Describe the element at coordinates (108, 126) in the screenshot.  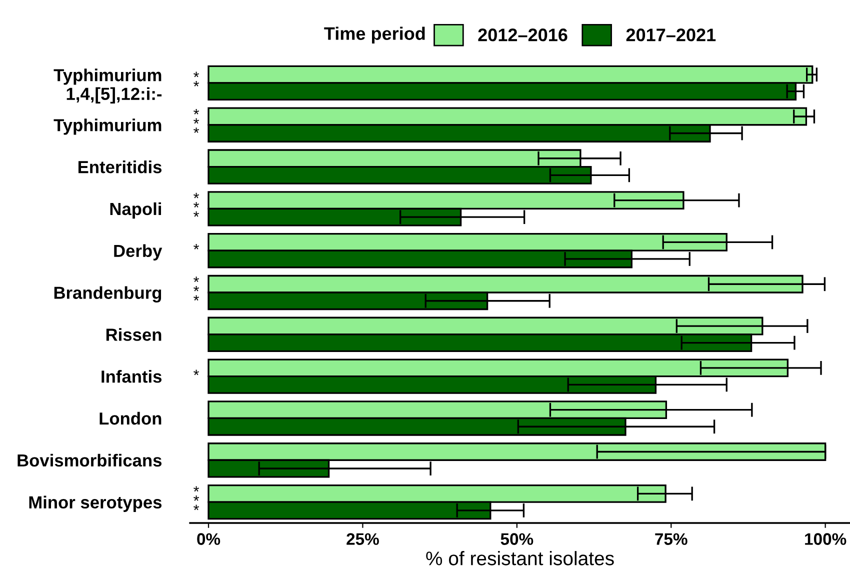
I see `y-tick-label: Typhimurium` at that location.